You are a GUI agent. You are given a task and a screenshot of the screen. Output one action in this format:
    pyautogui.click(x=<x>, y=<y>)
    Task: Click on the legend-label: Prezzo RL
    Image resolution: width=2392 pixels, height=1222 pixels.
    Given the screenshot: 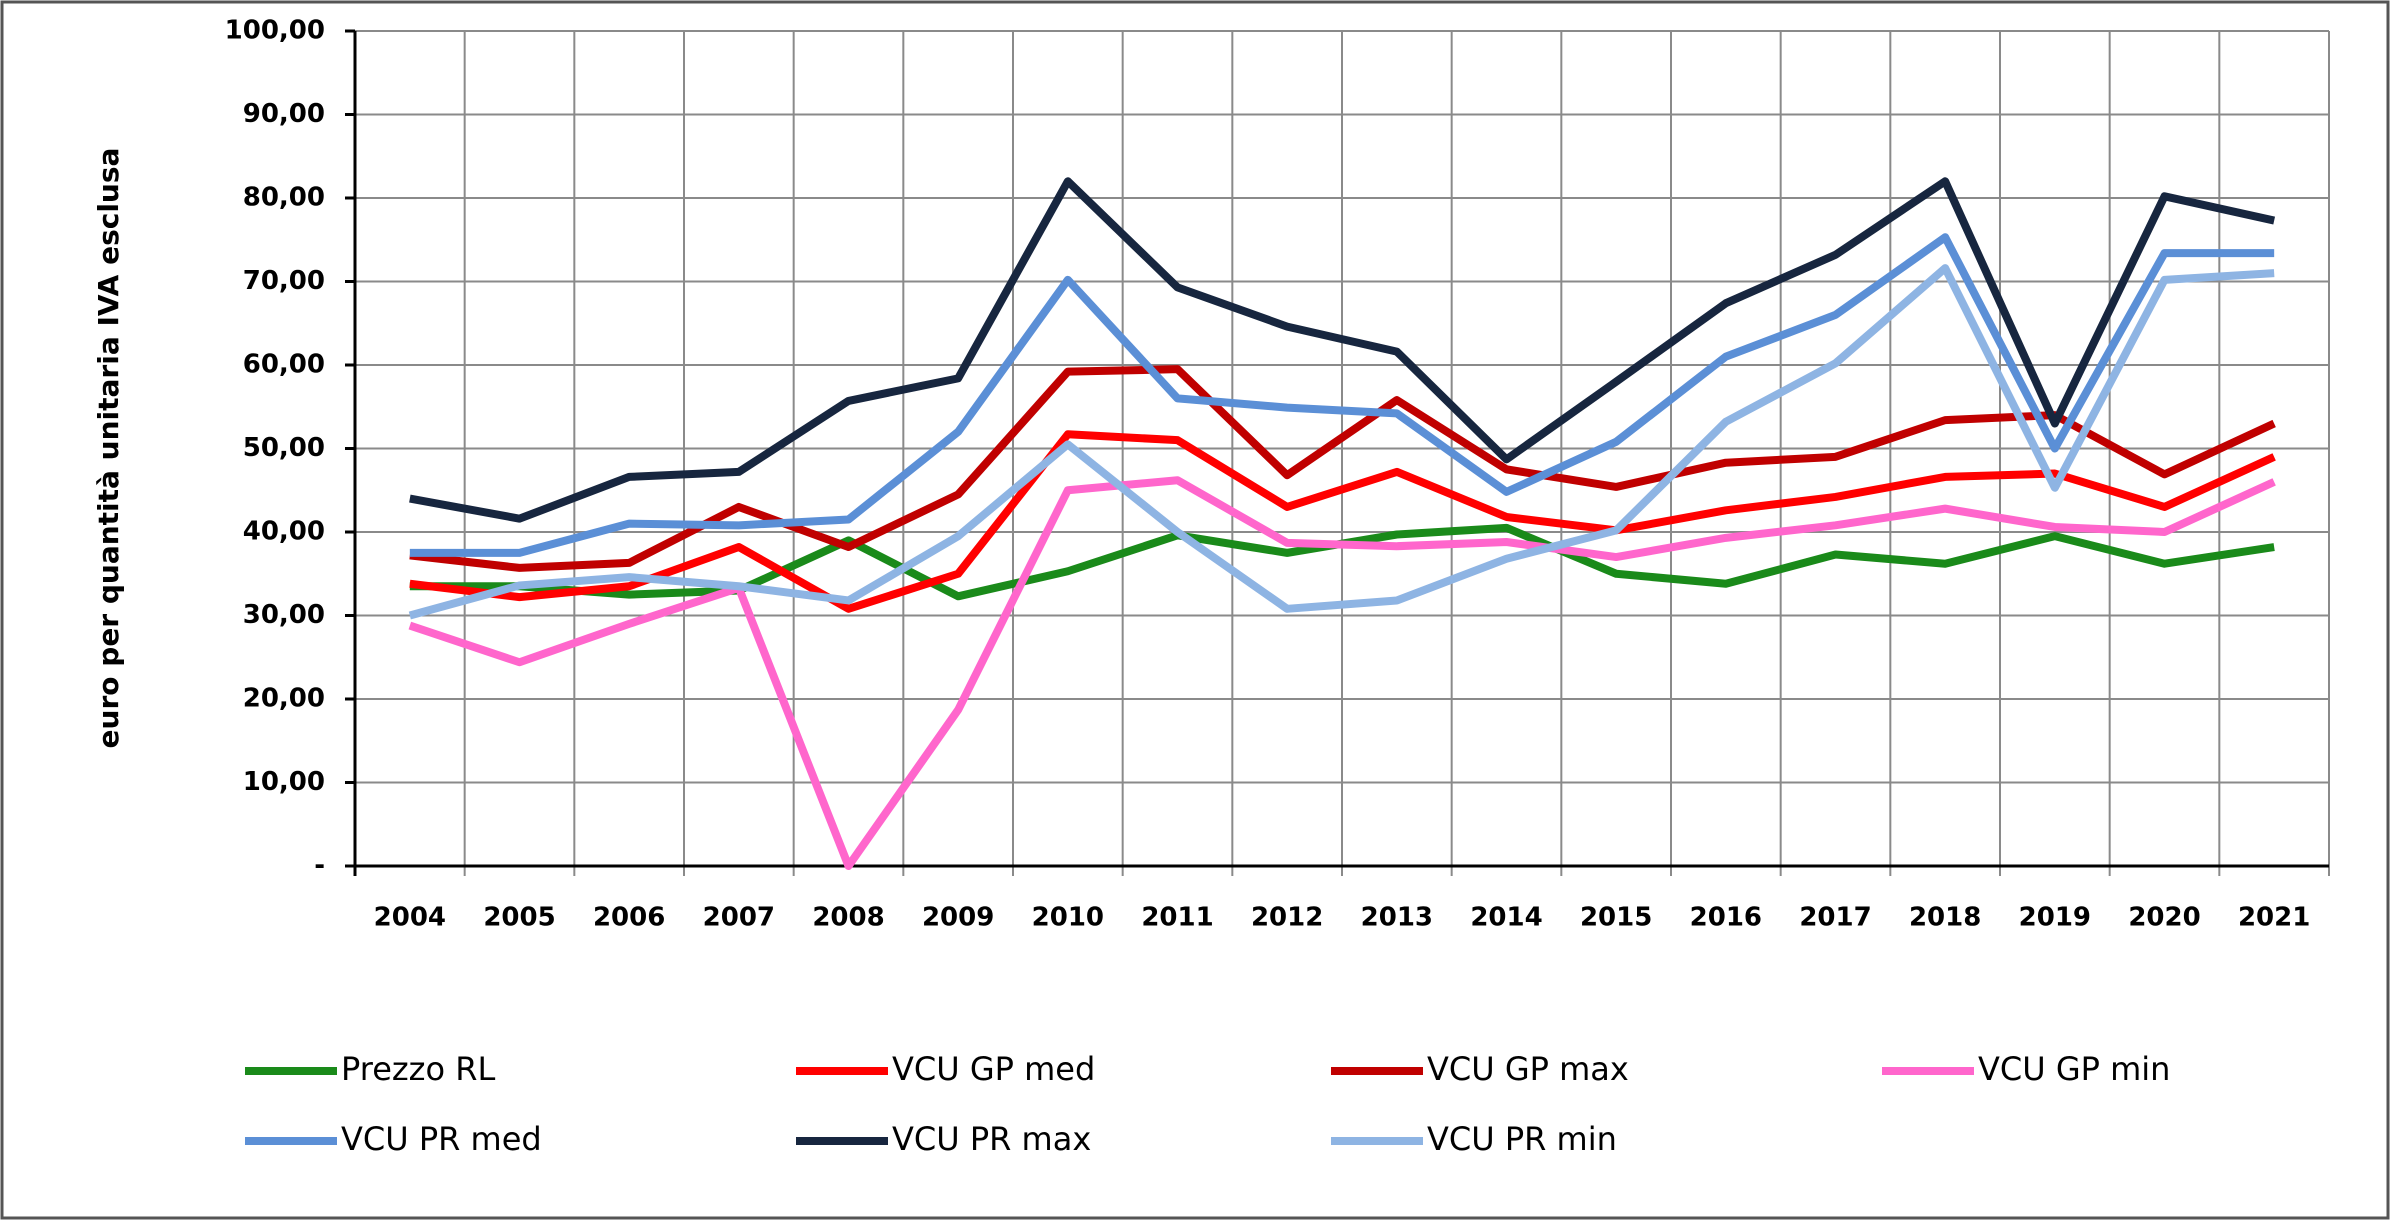 What is the action you would take?
    pyautogui.click(x=418, y=1069)
    